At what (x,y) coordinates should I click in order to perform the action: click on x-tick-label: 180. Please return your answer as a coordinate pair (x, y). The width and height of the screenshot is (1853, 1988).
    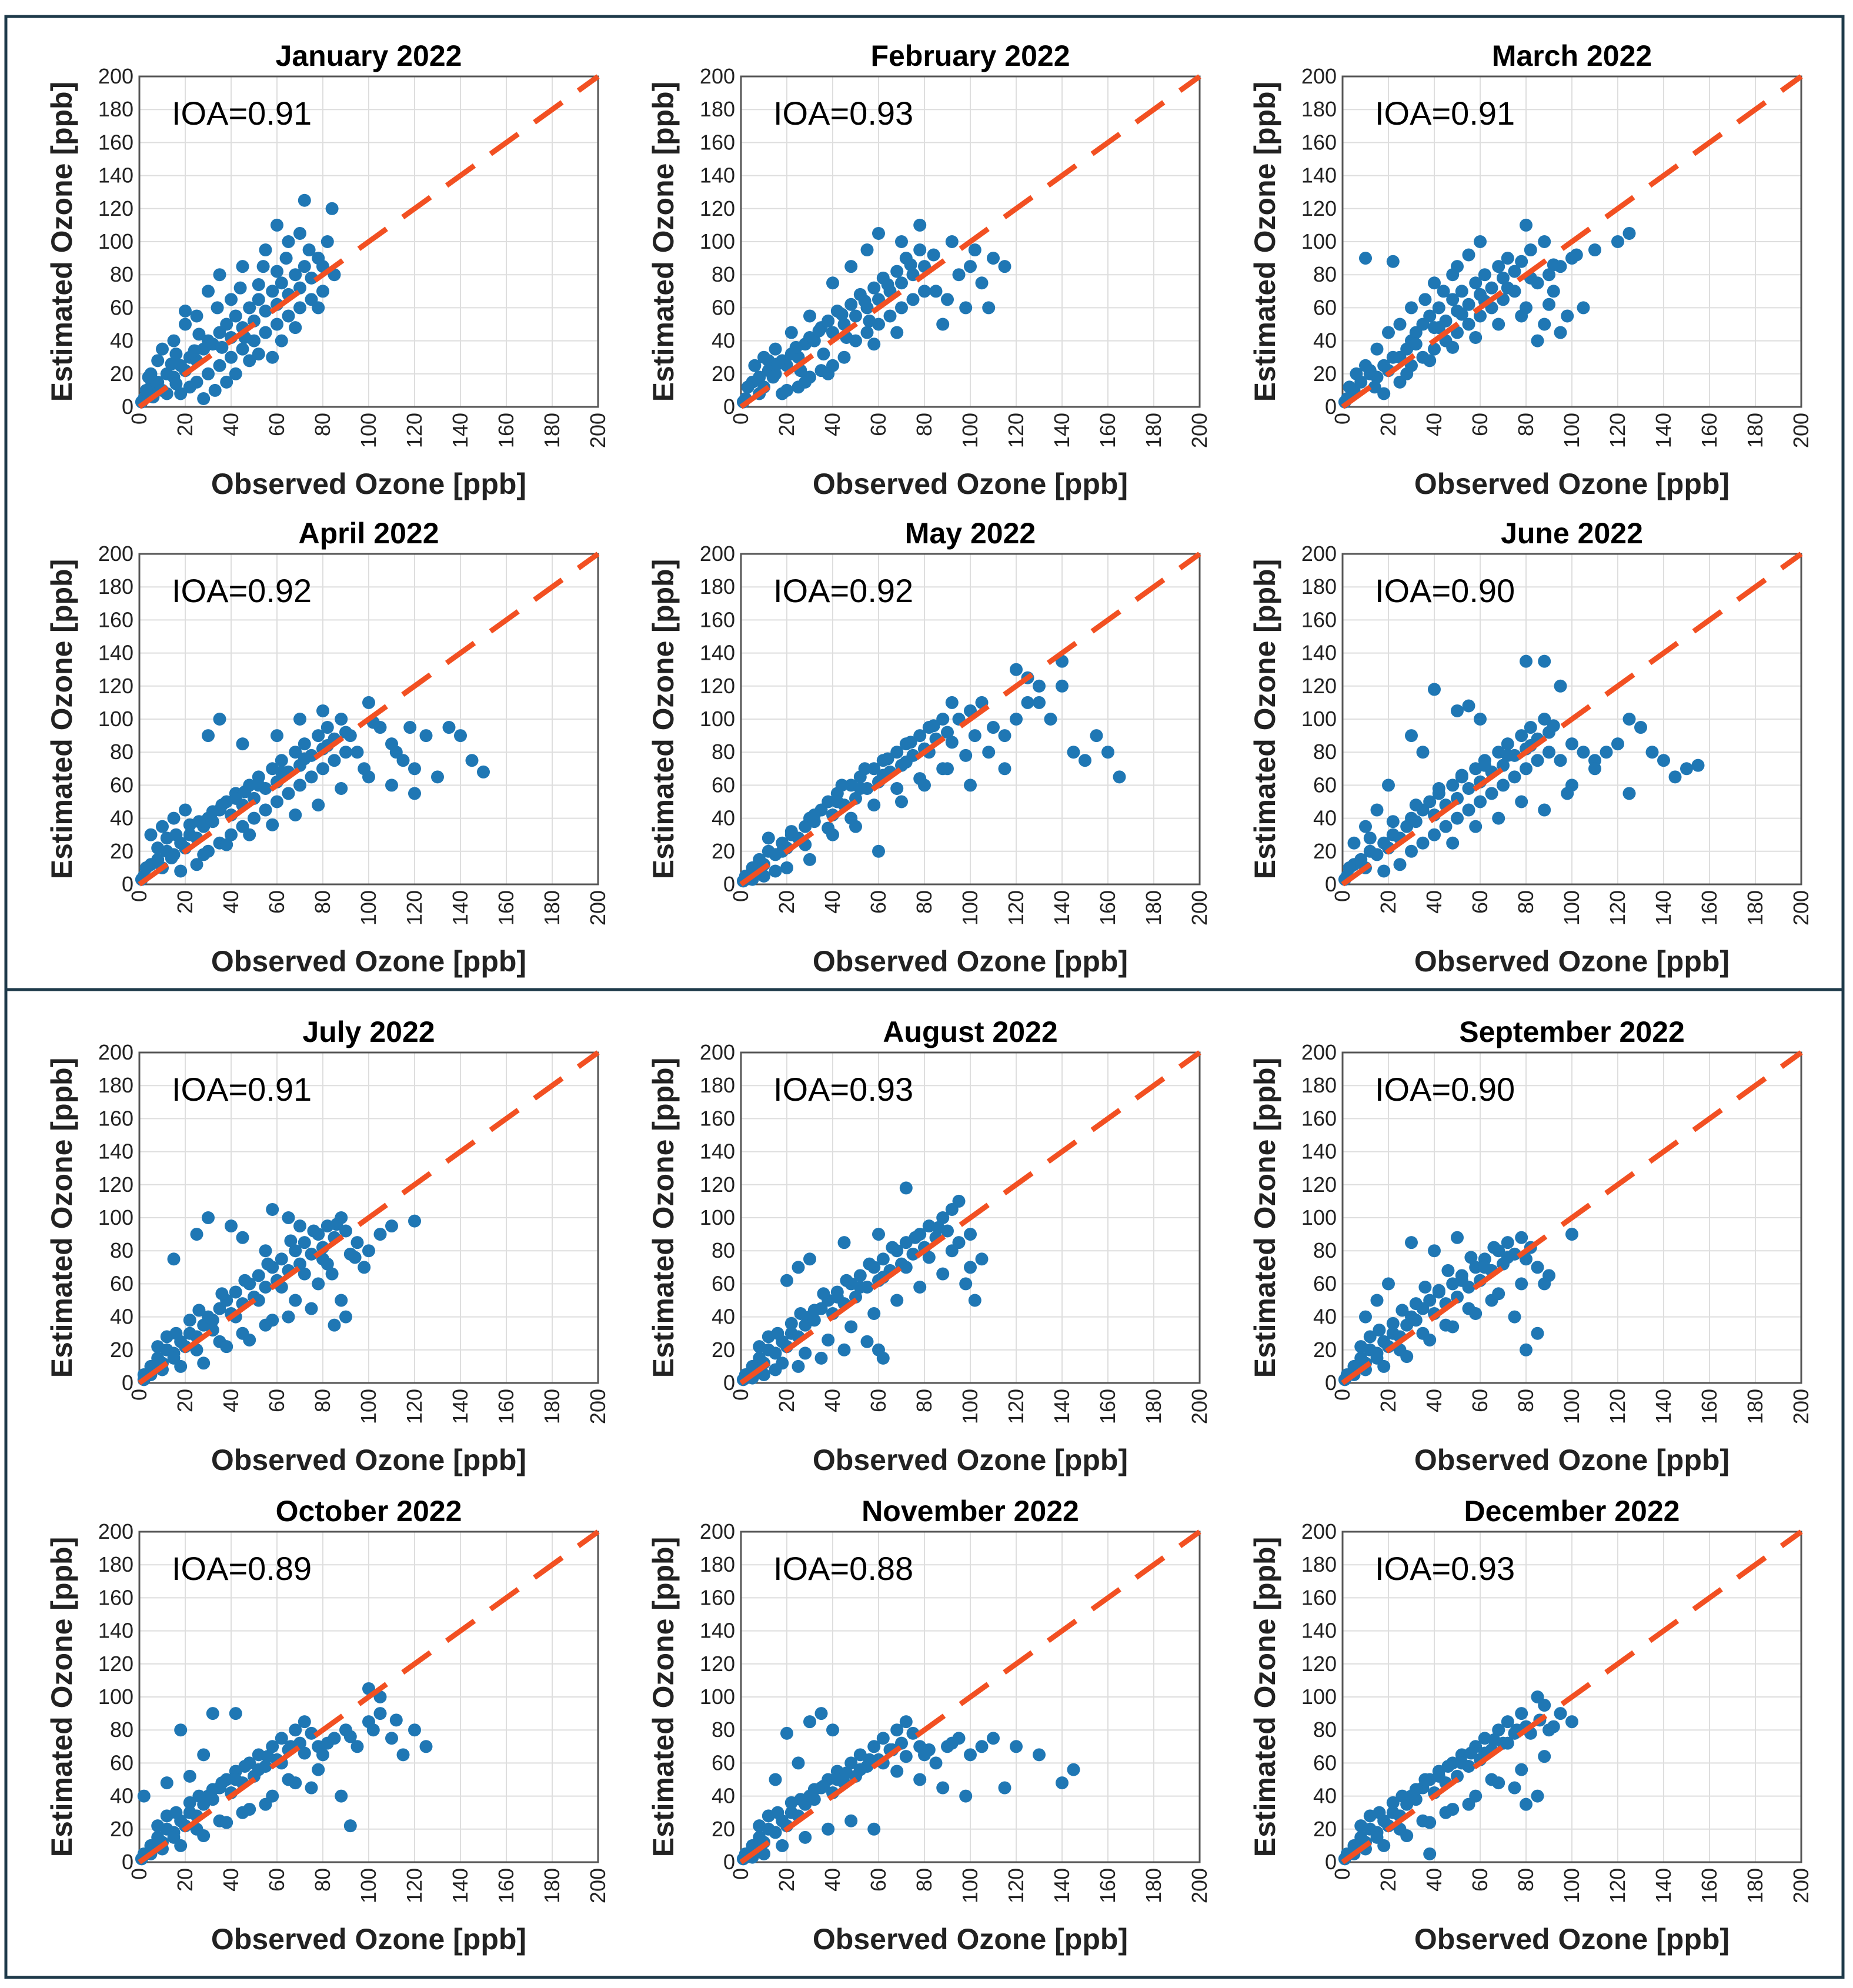
    Looking at the image, I should click on (552, 1406).